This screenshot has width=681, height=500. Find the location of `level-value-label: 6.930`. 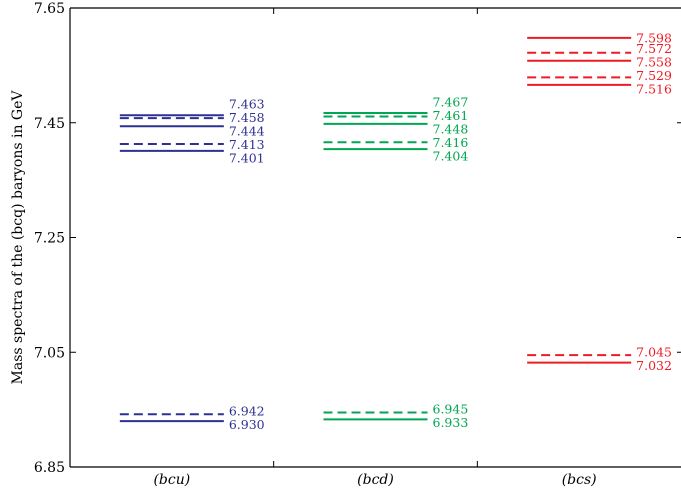

level-value-label: 6.930 is located at coordinates (247, 424).